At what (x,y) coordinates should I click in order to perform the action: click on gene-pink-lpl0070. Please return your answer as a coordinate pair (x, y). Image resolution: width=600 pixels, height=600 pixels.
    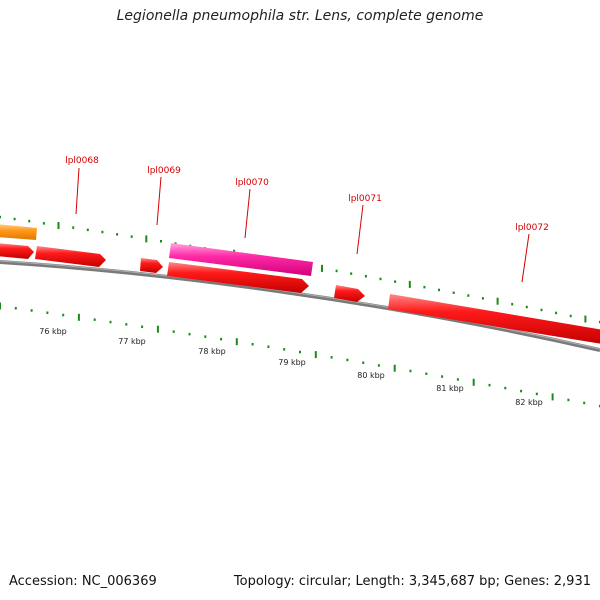
    Looking at the image, I should click on (241, 259).